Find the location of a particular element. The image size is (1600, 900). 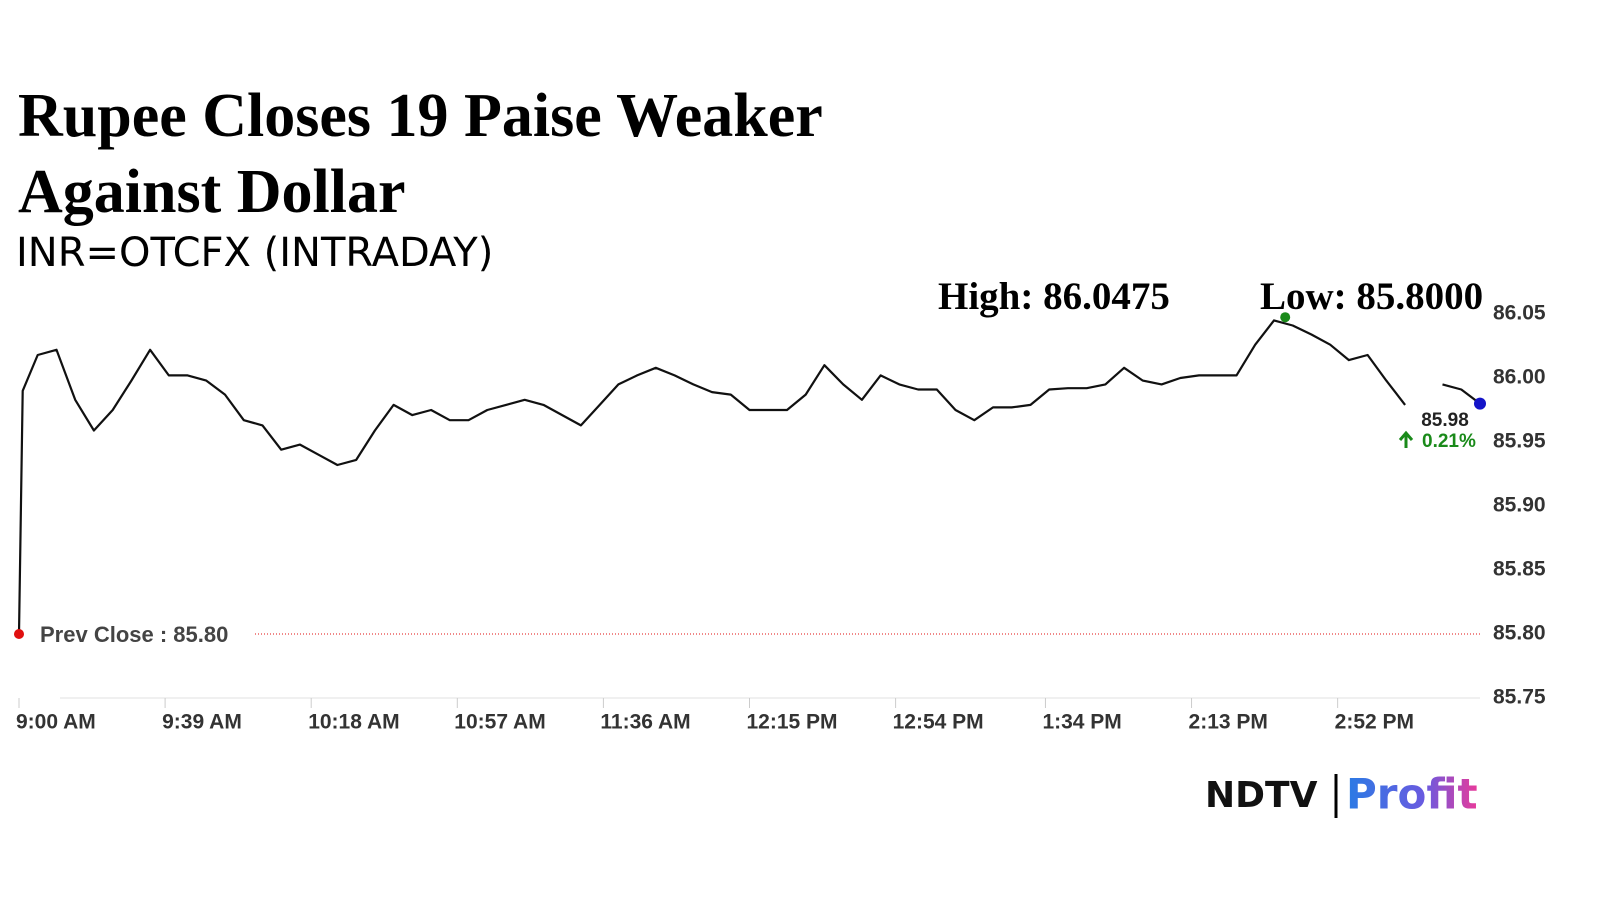

x-tick-label: 10:18 AM is located at coordinates (353, 722).